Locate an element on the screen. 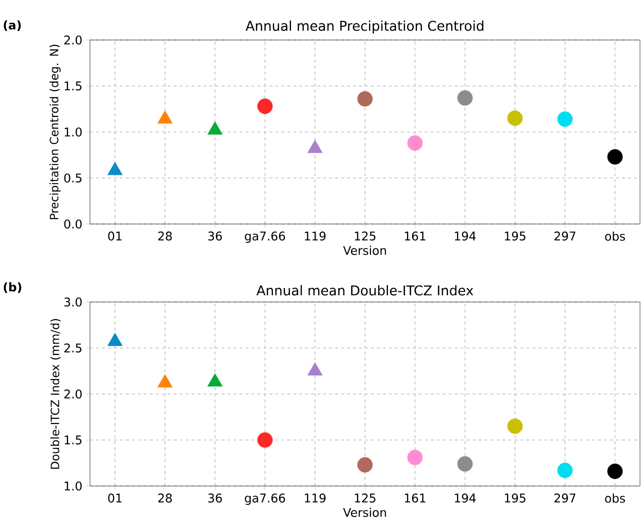 Image resolution: width=643 pixels, height=531 pixels. y-tick-label: 3.0 is located at coordinates (73, 302).